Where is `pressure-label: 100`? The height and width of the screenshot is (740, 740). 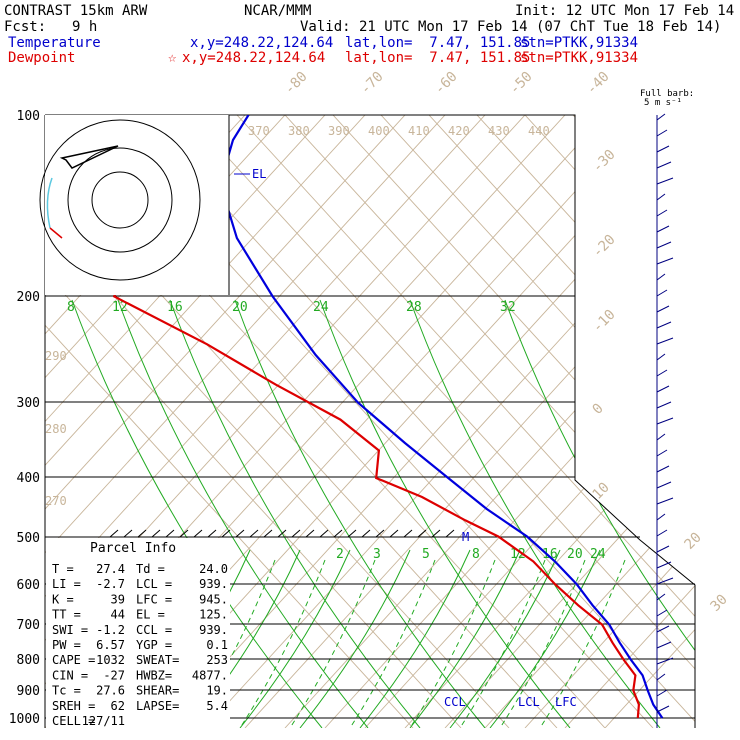
pressure-label: 100 is located at coordinates (28, 116).